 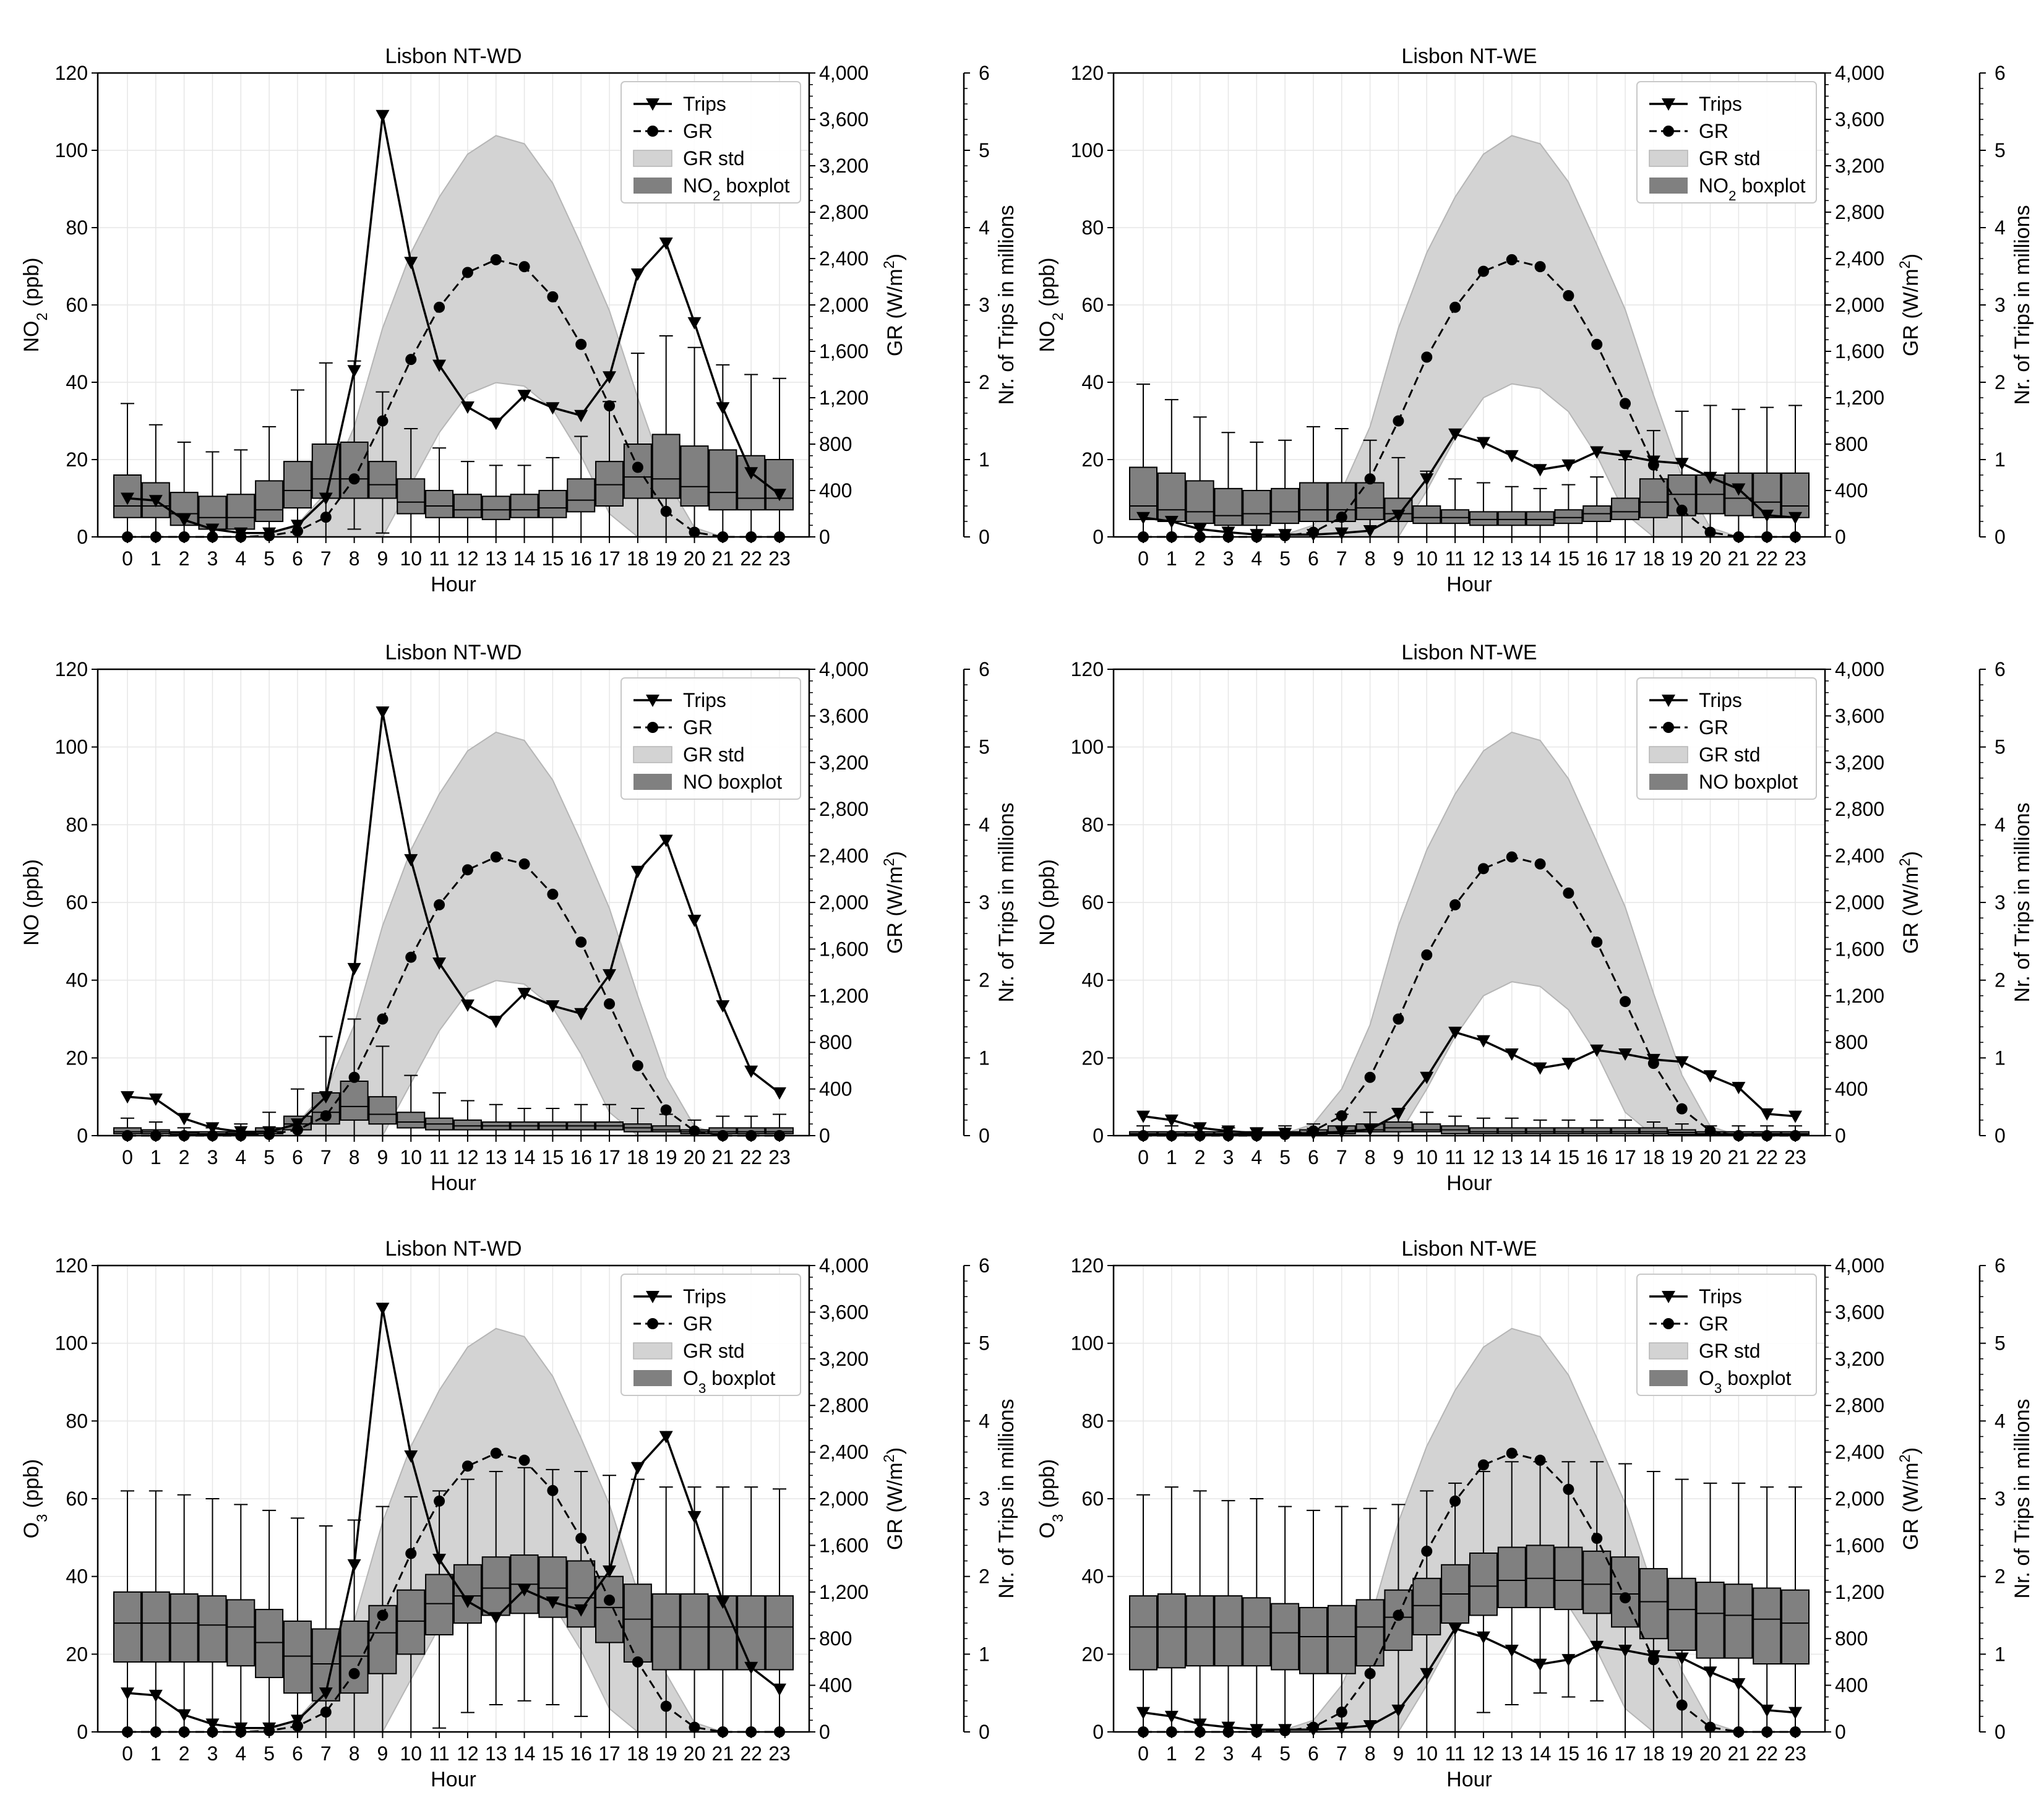 What do you see at coordinates (2000, 980) in the screenshot?
I see `y3-tick-label: 2` at bounding box center [2000, 980].